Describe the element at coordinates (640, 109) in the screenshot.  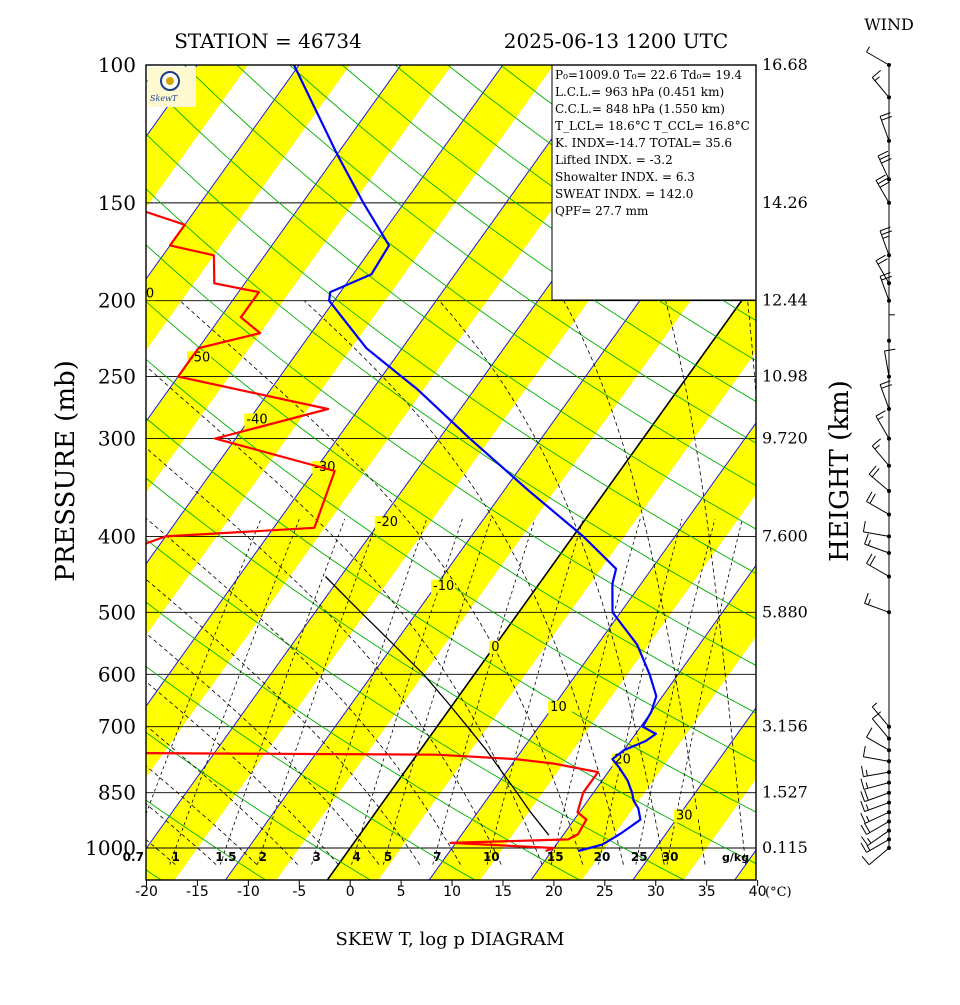
I see `index-line-3: C.C.L.= 848 hPa (1.550 km)` at that location.